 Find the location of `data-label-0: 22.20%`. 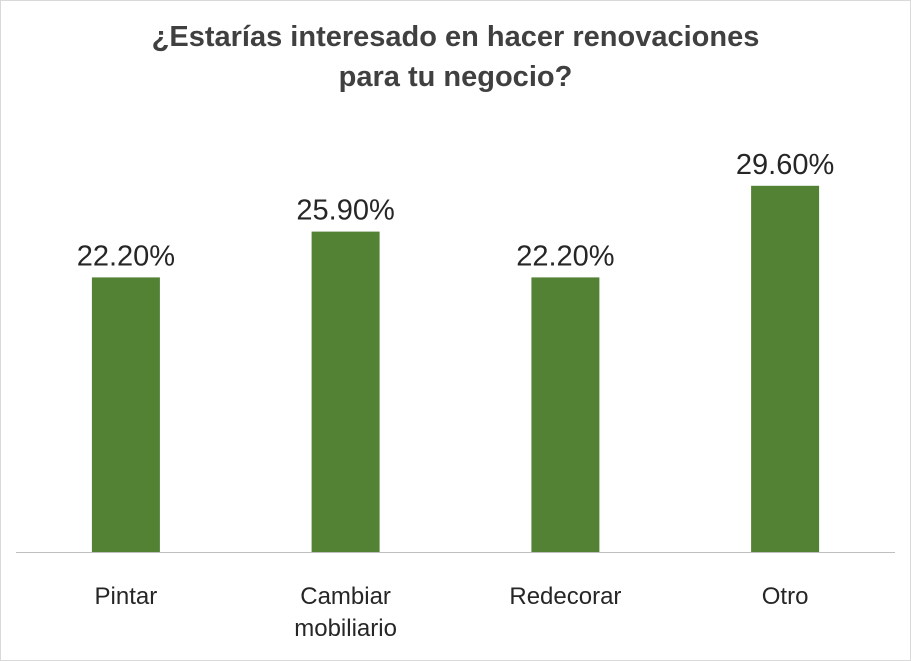

data-label-0: 22.20% is located at coordinates (126, 256).